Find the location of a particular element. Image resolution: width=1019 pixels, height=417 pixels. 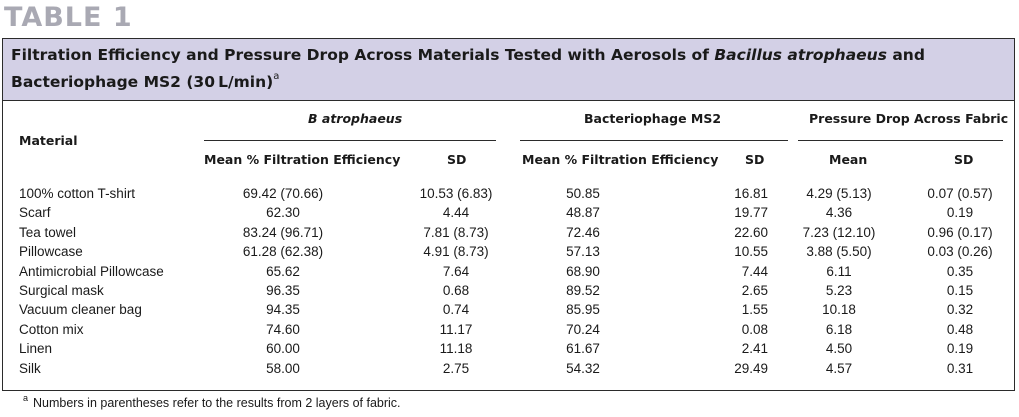

cell-pressure-sd: 0.03 (0.26) is located at coordinates (960, 252).